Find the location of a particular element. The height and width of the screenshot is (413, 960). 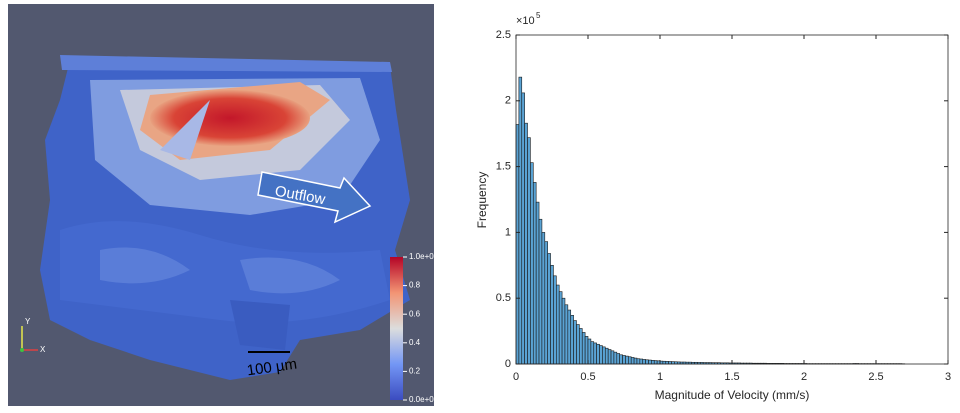

x-tick-label: 1 is located at coordinates (660, 377).